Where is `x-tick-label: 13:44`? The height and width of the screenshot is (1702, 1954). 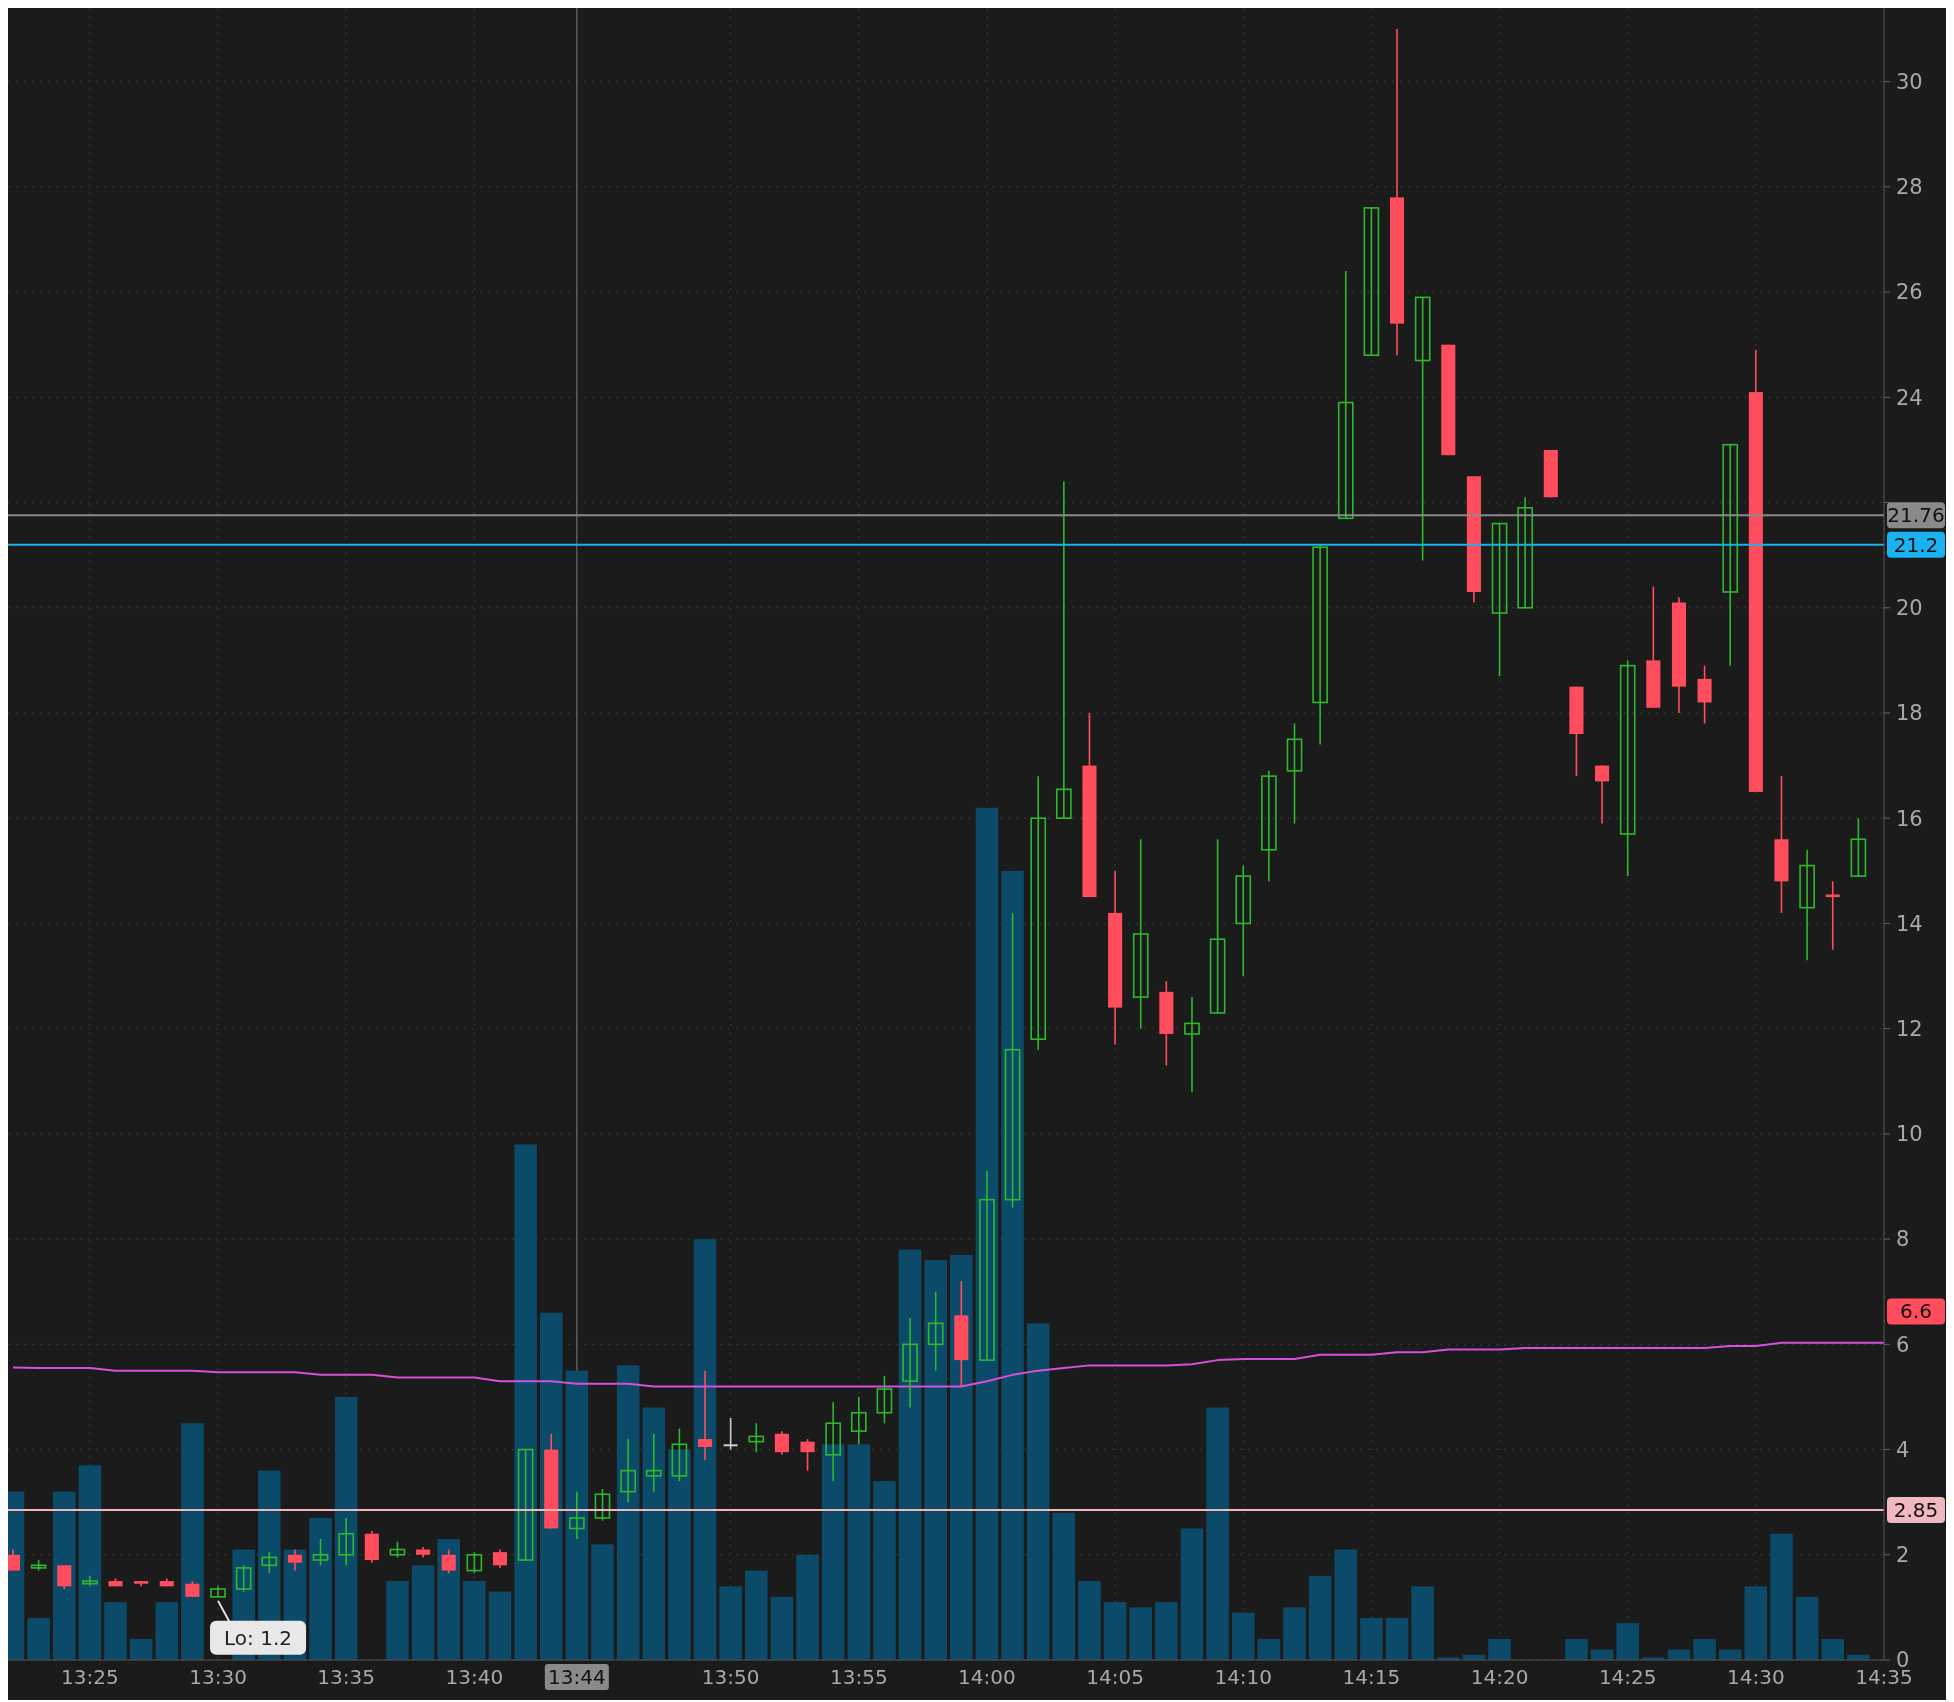 x-tick-label: 13:44 is located at coordinates (577, 1677).